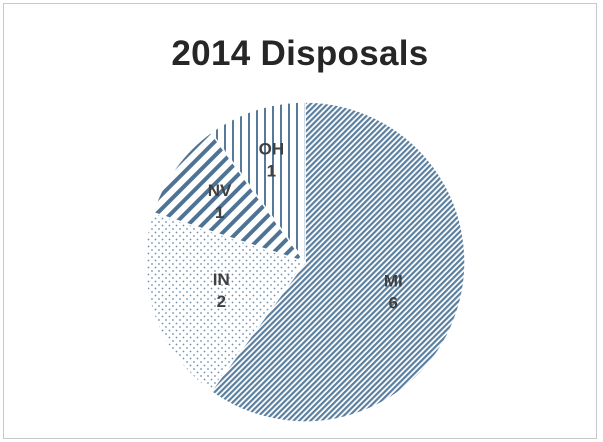 The height and width of the screenshot is (442, 603). What do you see at coordinates (220, 190) in the screenshot?
I see `slice-category-label: NV` at bounding box center [220, 190].